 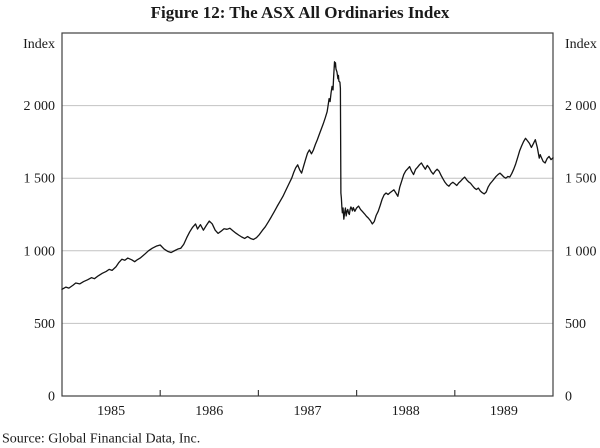 What do you see at coordinates (40, 179) in the screenshot?
I see `y-tick-left-1500: 1 500` at bounding box center [40, 179].